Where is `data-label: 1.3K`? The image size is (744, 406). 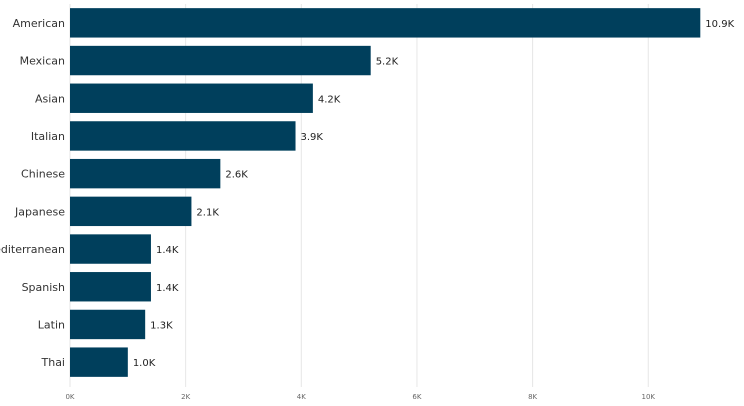 data-label: 1.3K is located at coordinates (161, 325).